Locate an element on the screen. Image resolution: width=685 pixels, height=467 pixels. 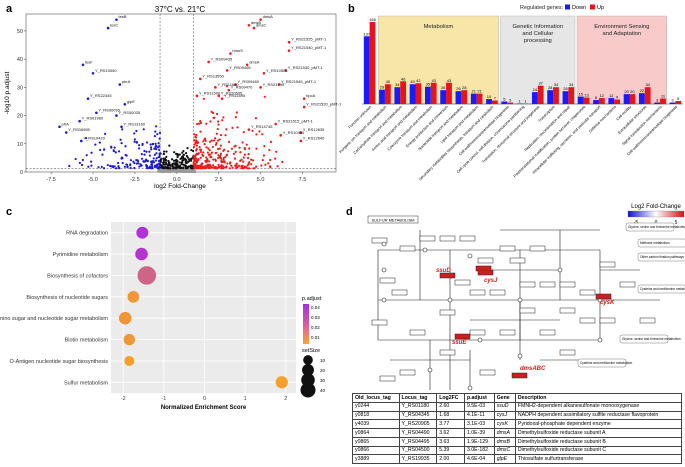
legend-down: Down is located at coordinates (579, 8).